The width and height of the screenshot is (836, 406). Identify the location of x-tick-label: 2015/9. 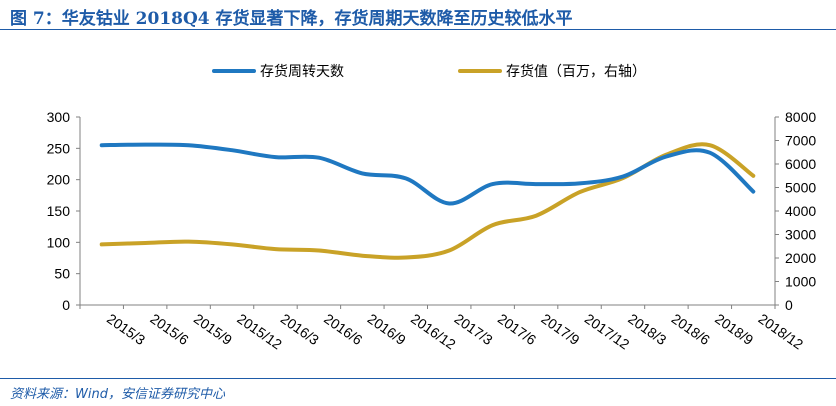
(213, 329).